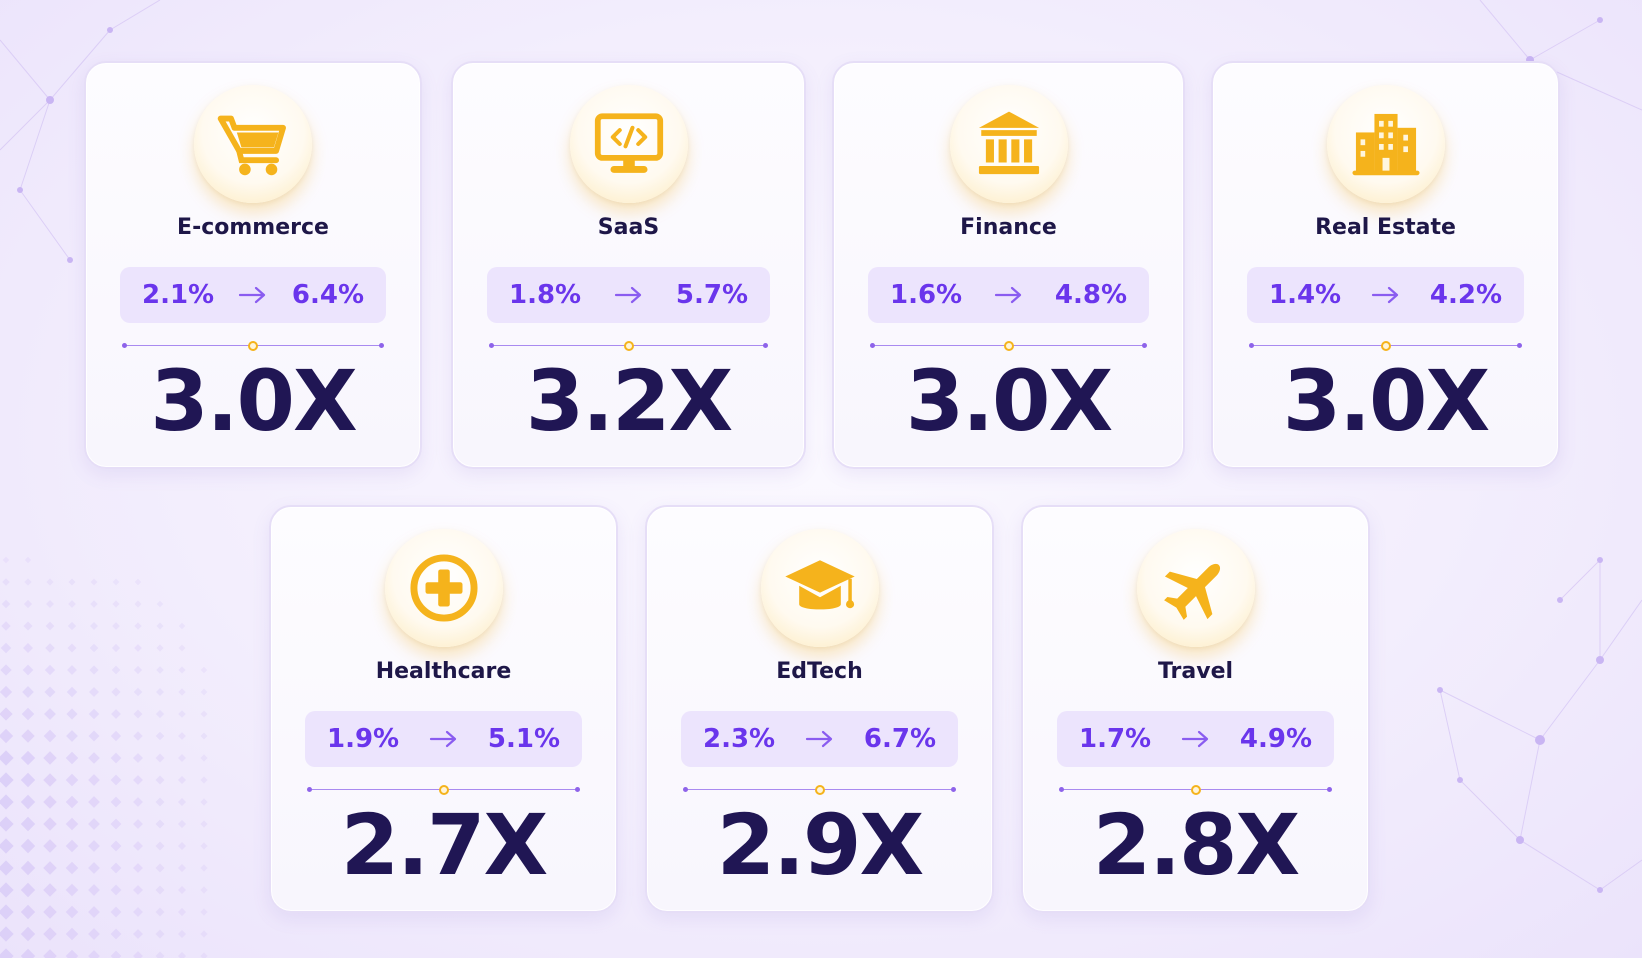 The width and height of the screenshot is (1642, 958). Describe the element at coordinates (1465, 295) in the screenshot. I see `rate-after: 4.2%` at that location.